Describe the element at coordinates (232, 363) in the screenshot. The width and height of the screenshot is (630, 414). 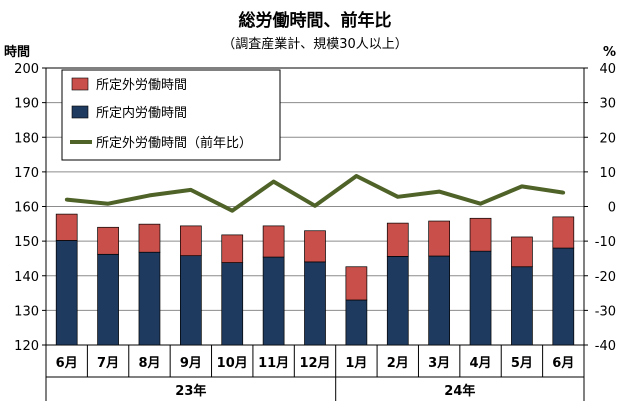
I see `x-tick-label-4: 10月` at that location.